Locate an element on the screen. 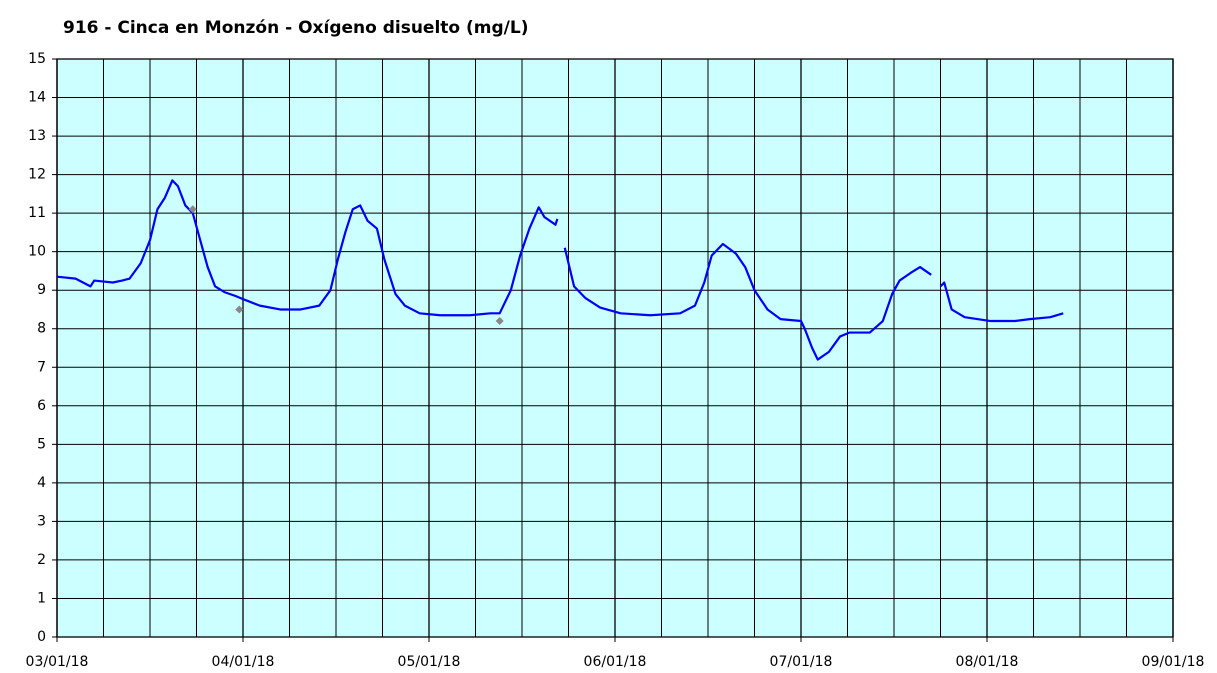  x-tick-label: 08/01/18 is located at coordinates (987, 662).